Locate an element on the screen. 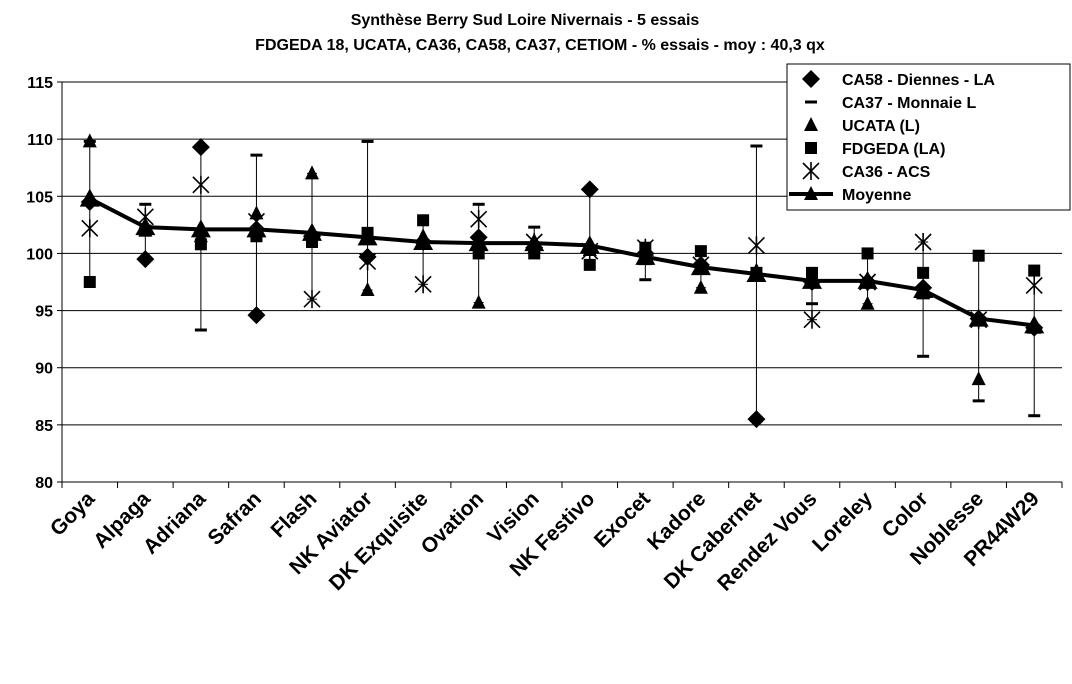 Image resolution: width=1072 pixels, height=684 pixels. legend-item: CA36 - ACS is located at coordinates (866, 171).